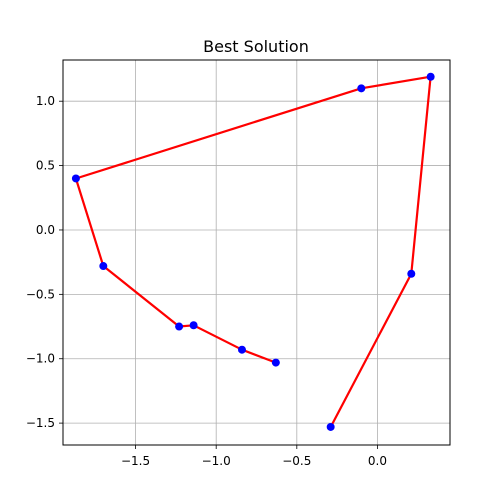 This screenshot has width=500, height=504. Describe the element at coordinates (40, 294) in the screenshot. I see `y-tick-label: −0.5` at that location.